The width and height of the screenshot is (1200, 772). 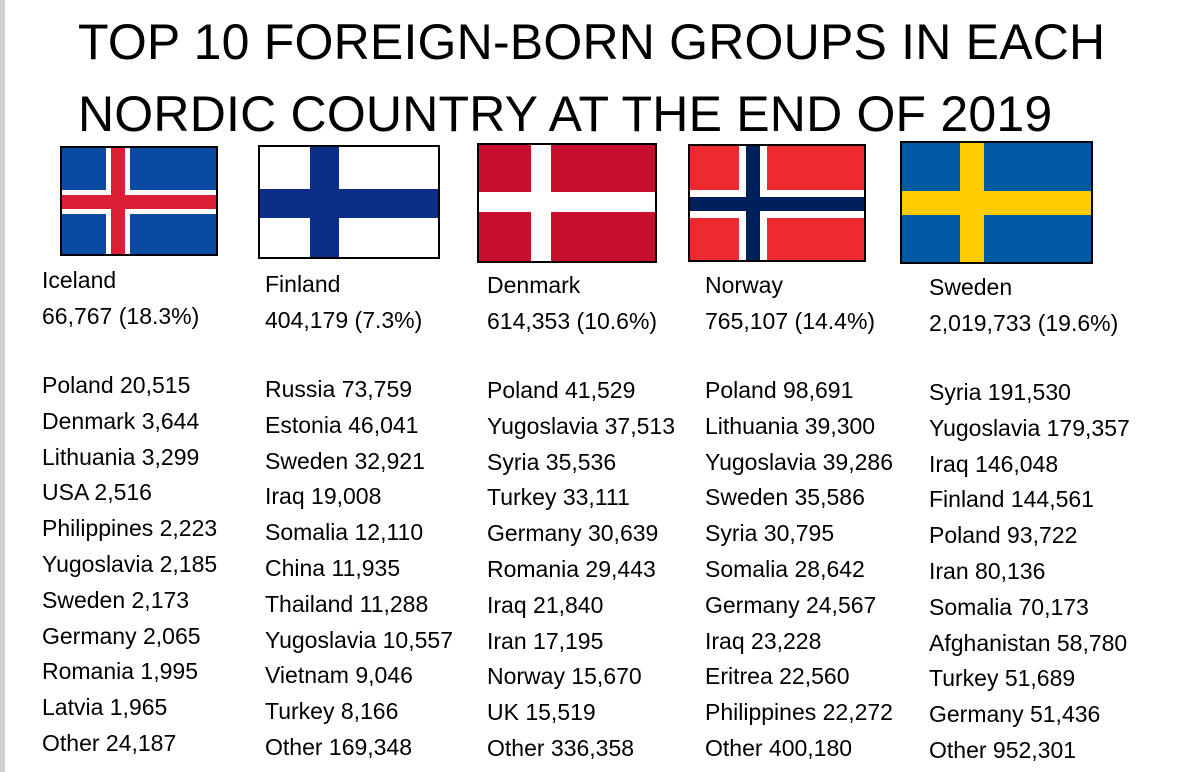 I want to click on group-list-item: Lithuania 3,299, so click(x=121, y=456).